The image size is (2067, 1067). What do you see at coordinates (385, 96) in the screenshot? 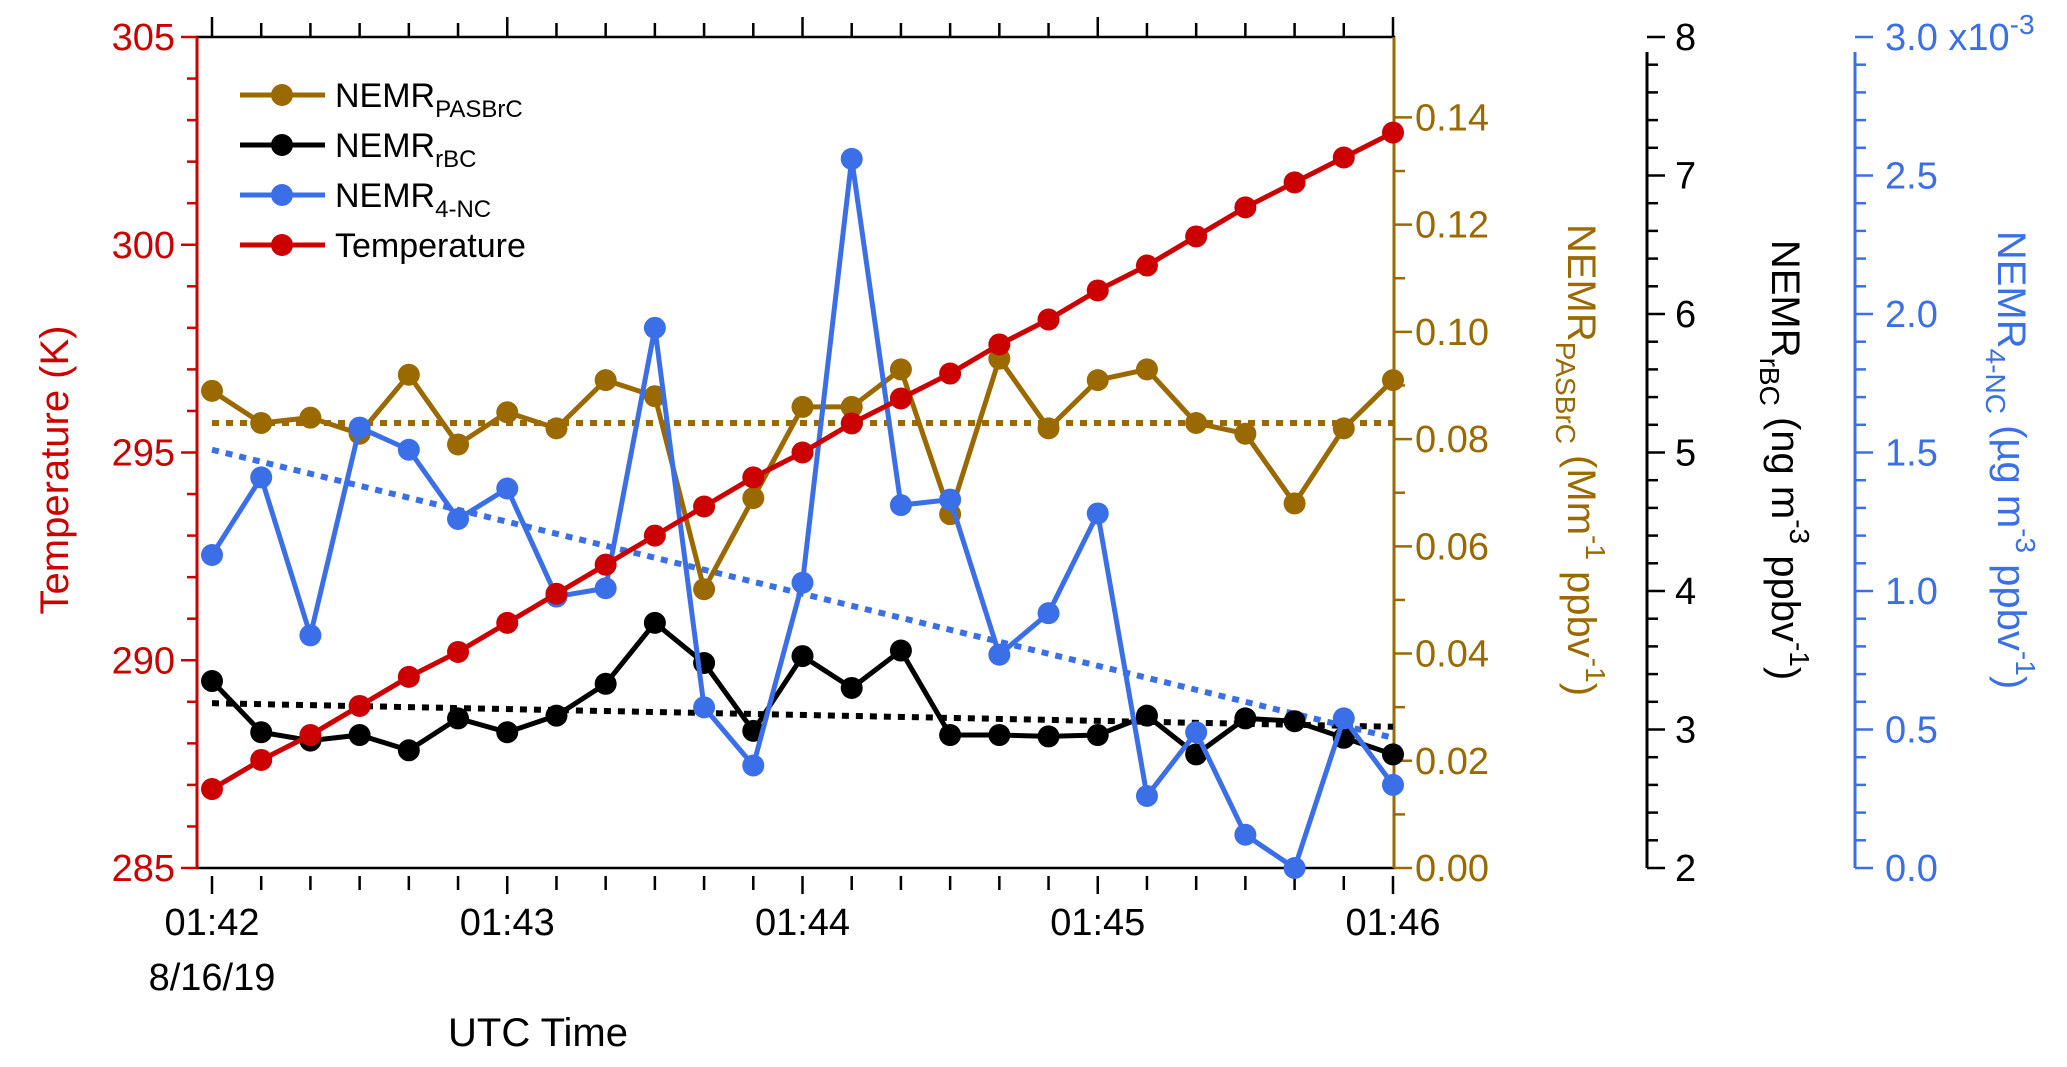
I see `legend-label-main: NEMR` at bounding box center [385, 96].